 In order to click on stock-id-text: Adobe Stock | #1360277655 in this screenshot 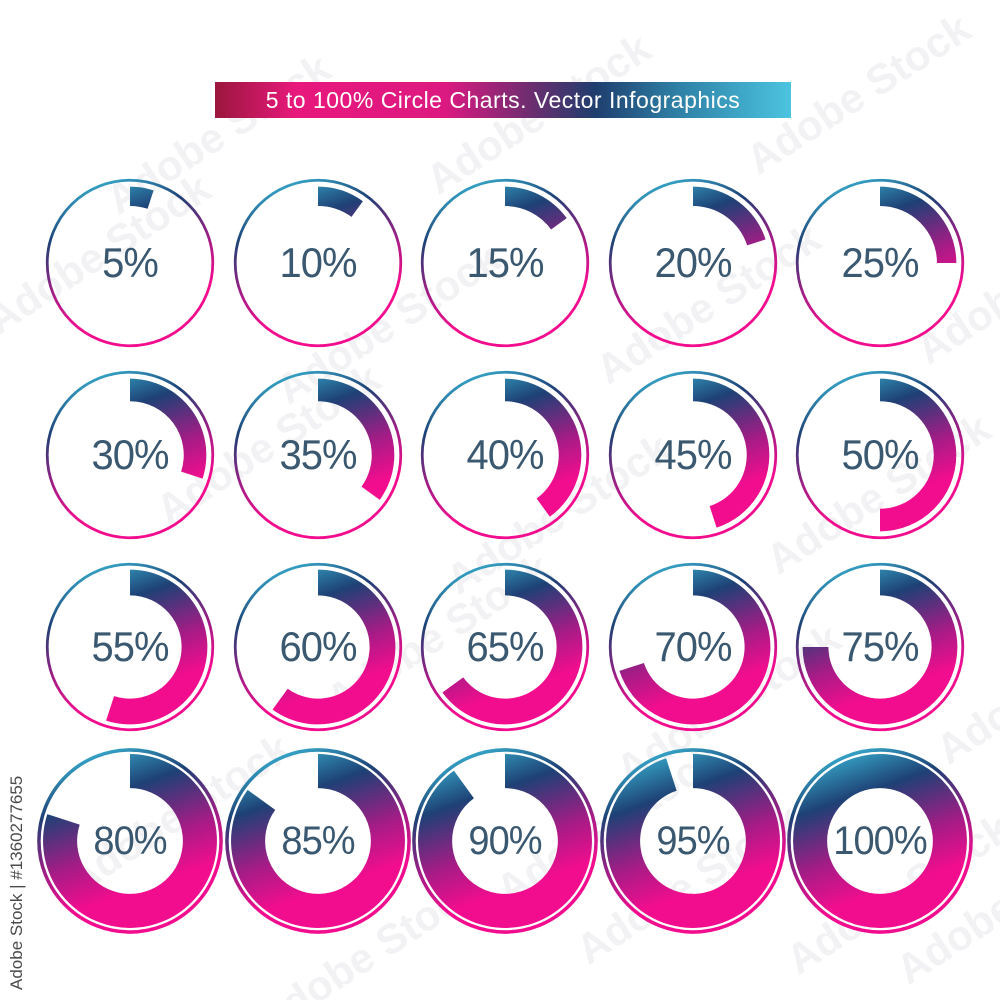, I will do `click(16, 882)`.